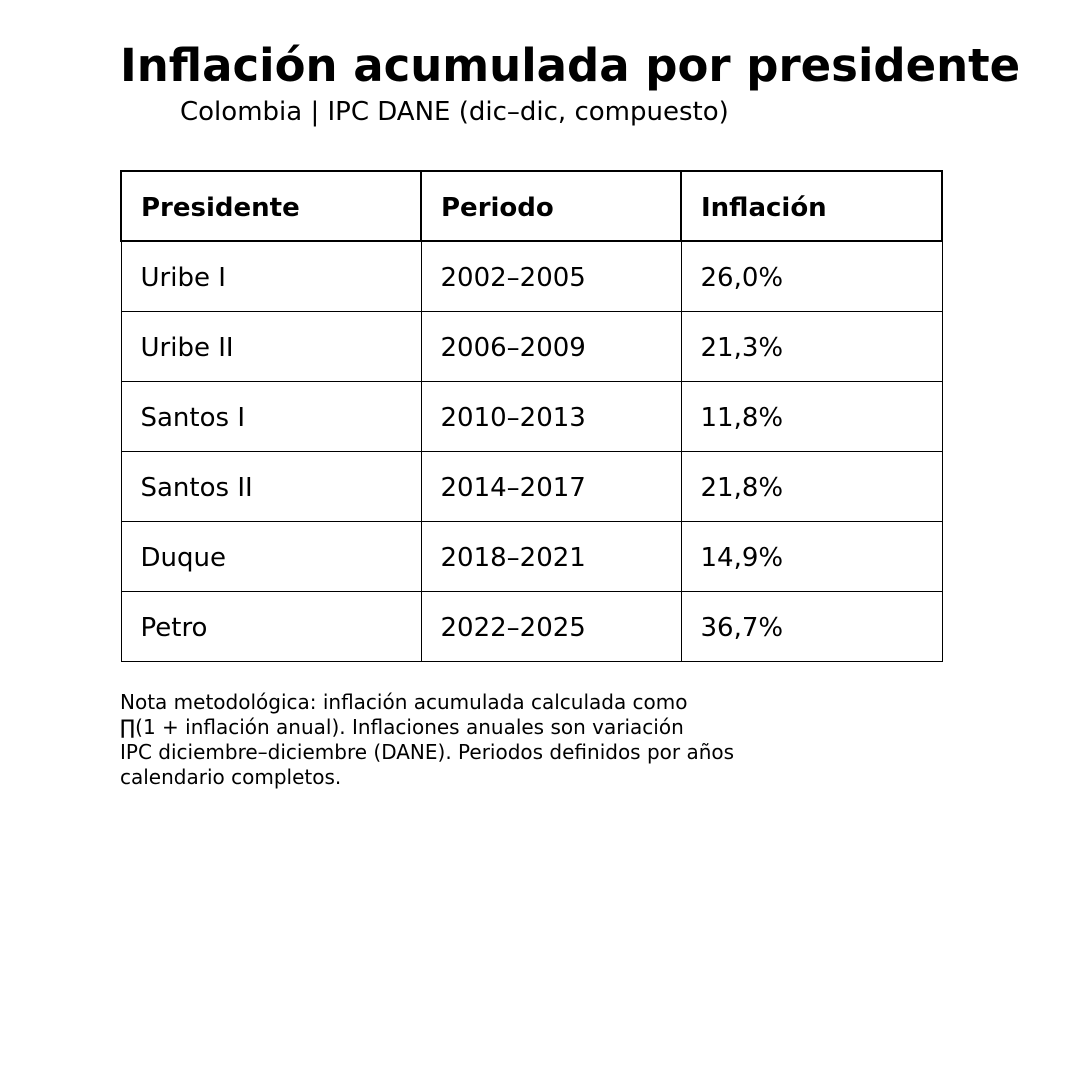  I want to click on cell-periodo: 2014–2017, so click(551, 486).